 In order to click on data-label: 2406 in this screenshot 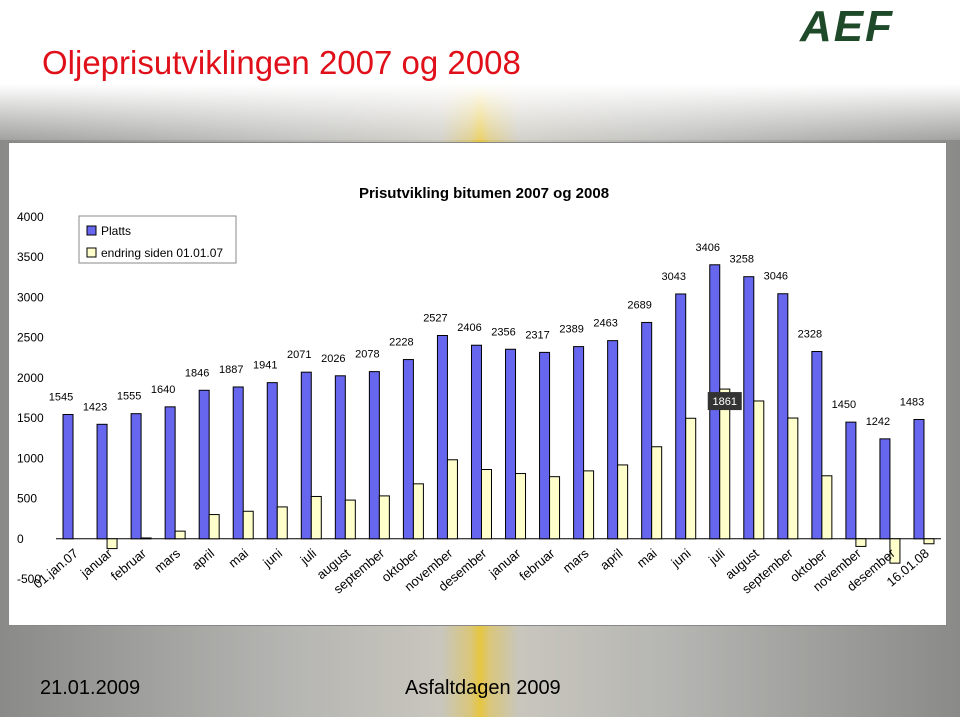, I will do `click(469, 328)`.